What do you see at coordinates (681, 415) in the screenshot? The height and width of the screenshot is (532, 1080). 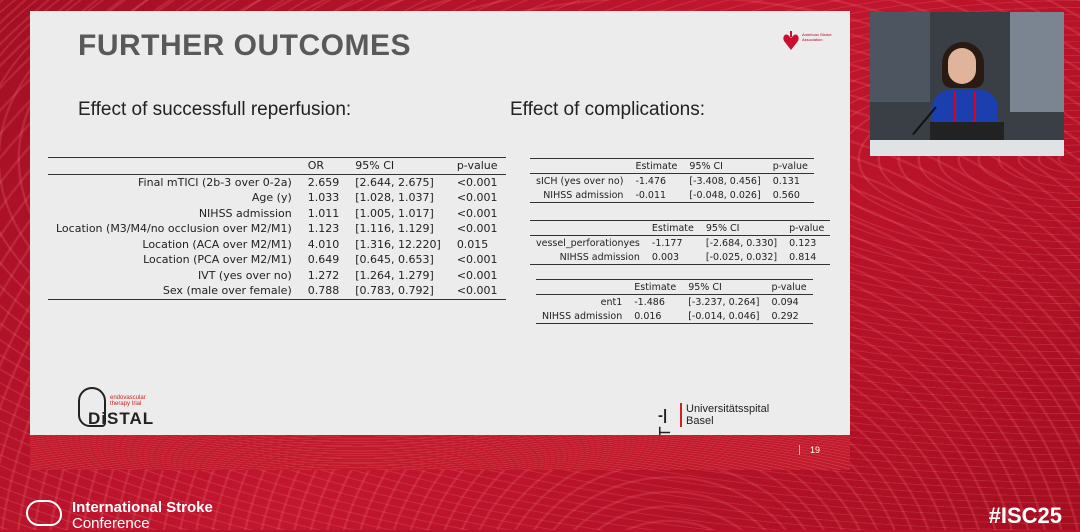 I see `logo-divider` at bounding box center [681, 415].